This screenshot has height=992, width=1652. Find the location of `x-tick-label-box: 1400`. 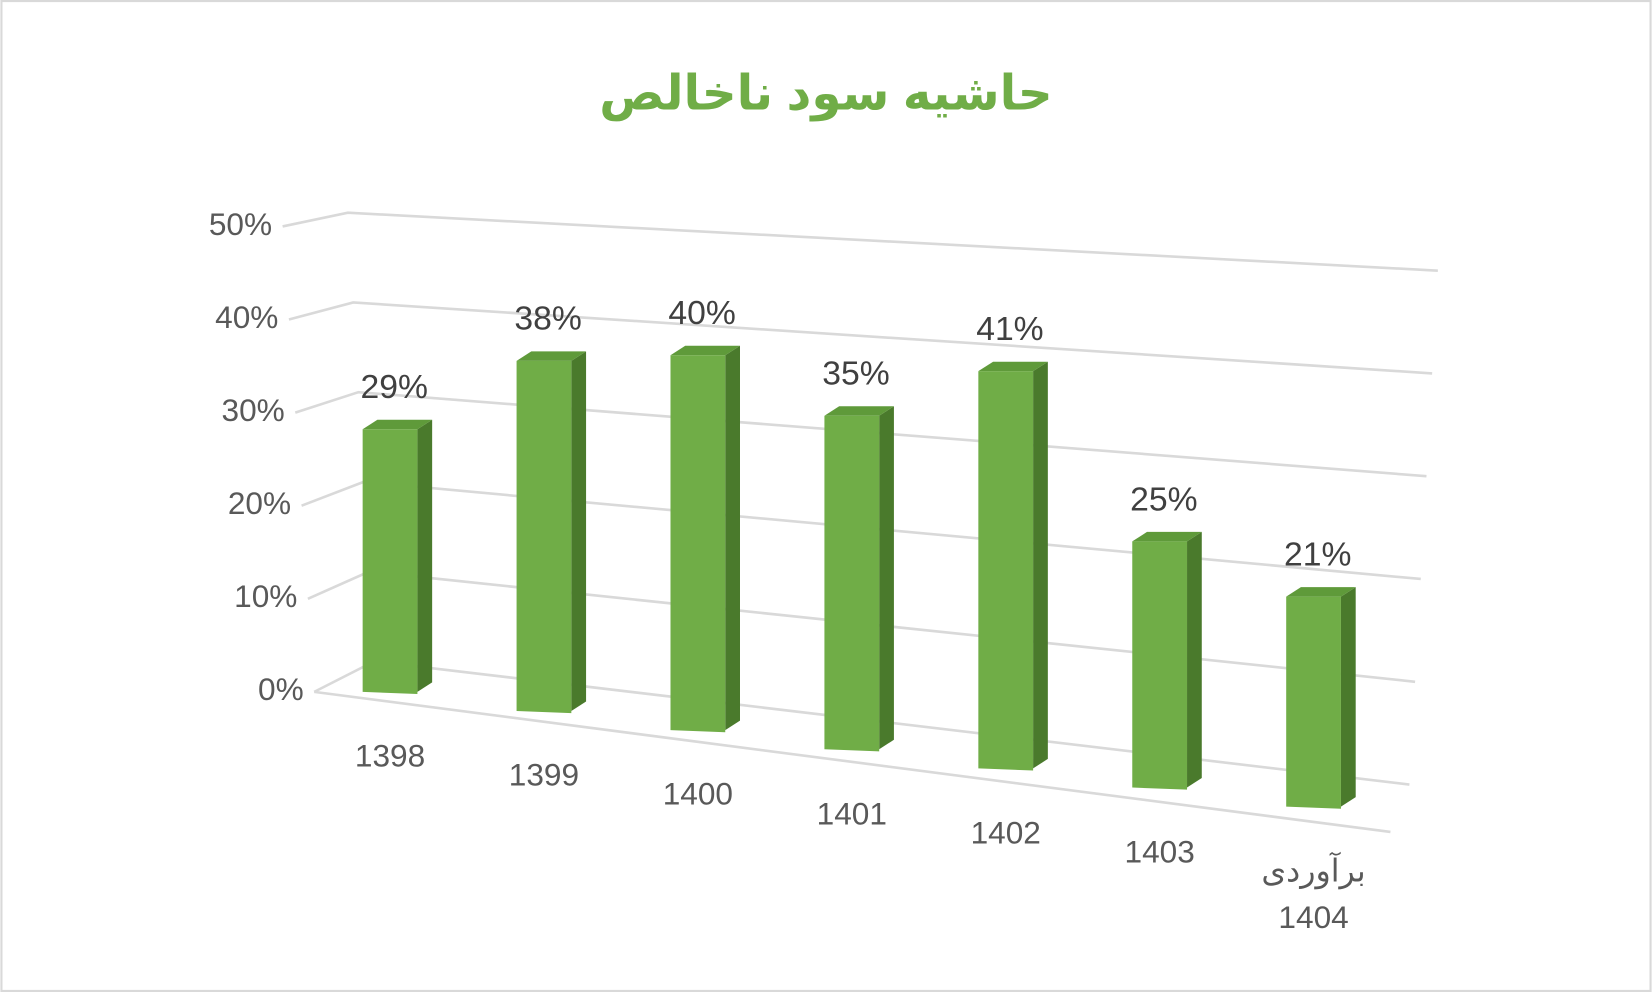

x-tick-label-box: 1400 is located at coordinates (698, 795).